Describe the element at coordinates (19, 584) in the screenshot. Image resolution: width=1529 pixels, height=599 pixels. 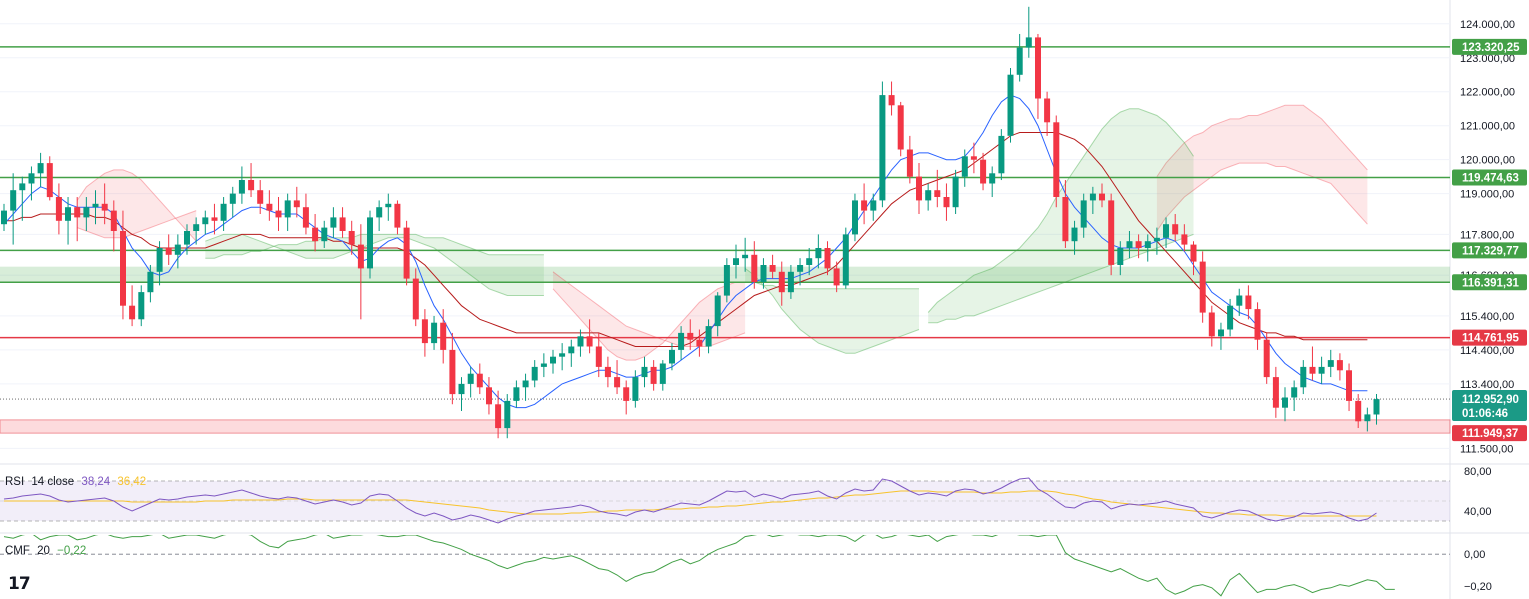
I see `tradingview-logo: 17` at that location.